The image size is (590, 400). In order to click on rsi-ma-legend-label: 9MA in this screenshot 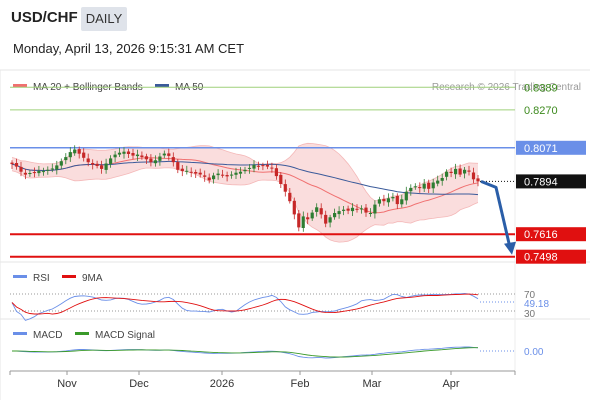, I will do `click(92, 278)`.